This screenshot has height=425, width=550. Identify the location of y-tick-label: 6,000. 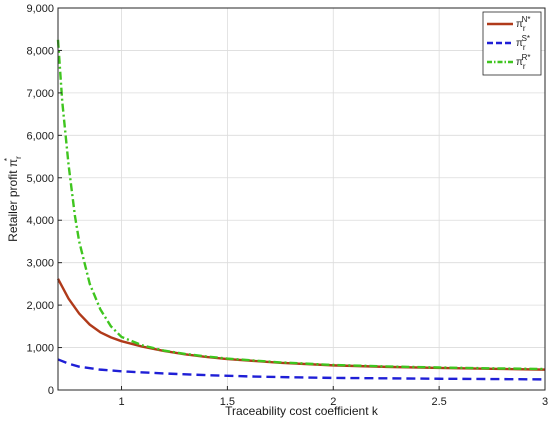
(40, 136).